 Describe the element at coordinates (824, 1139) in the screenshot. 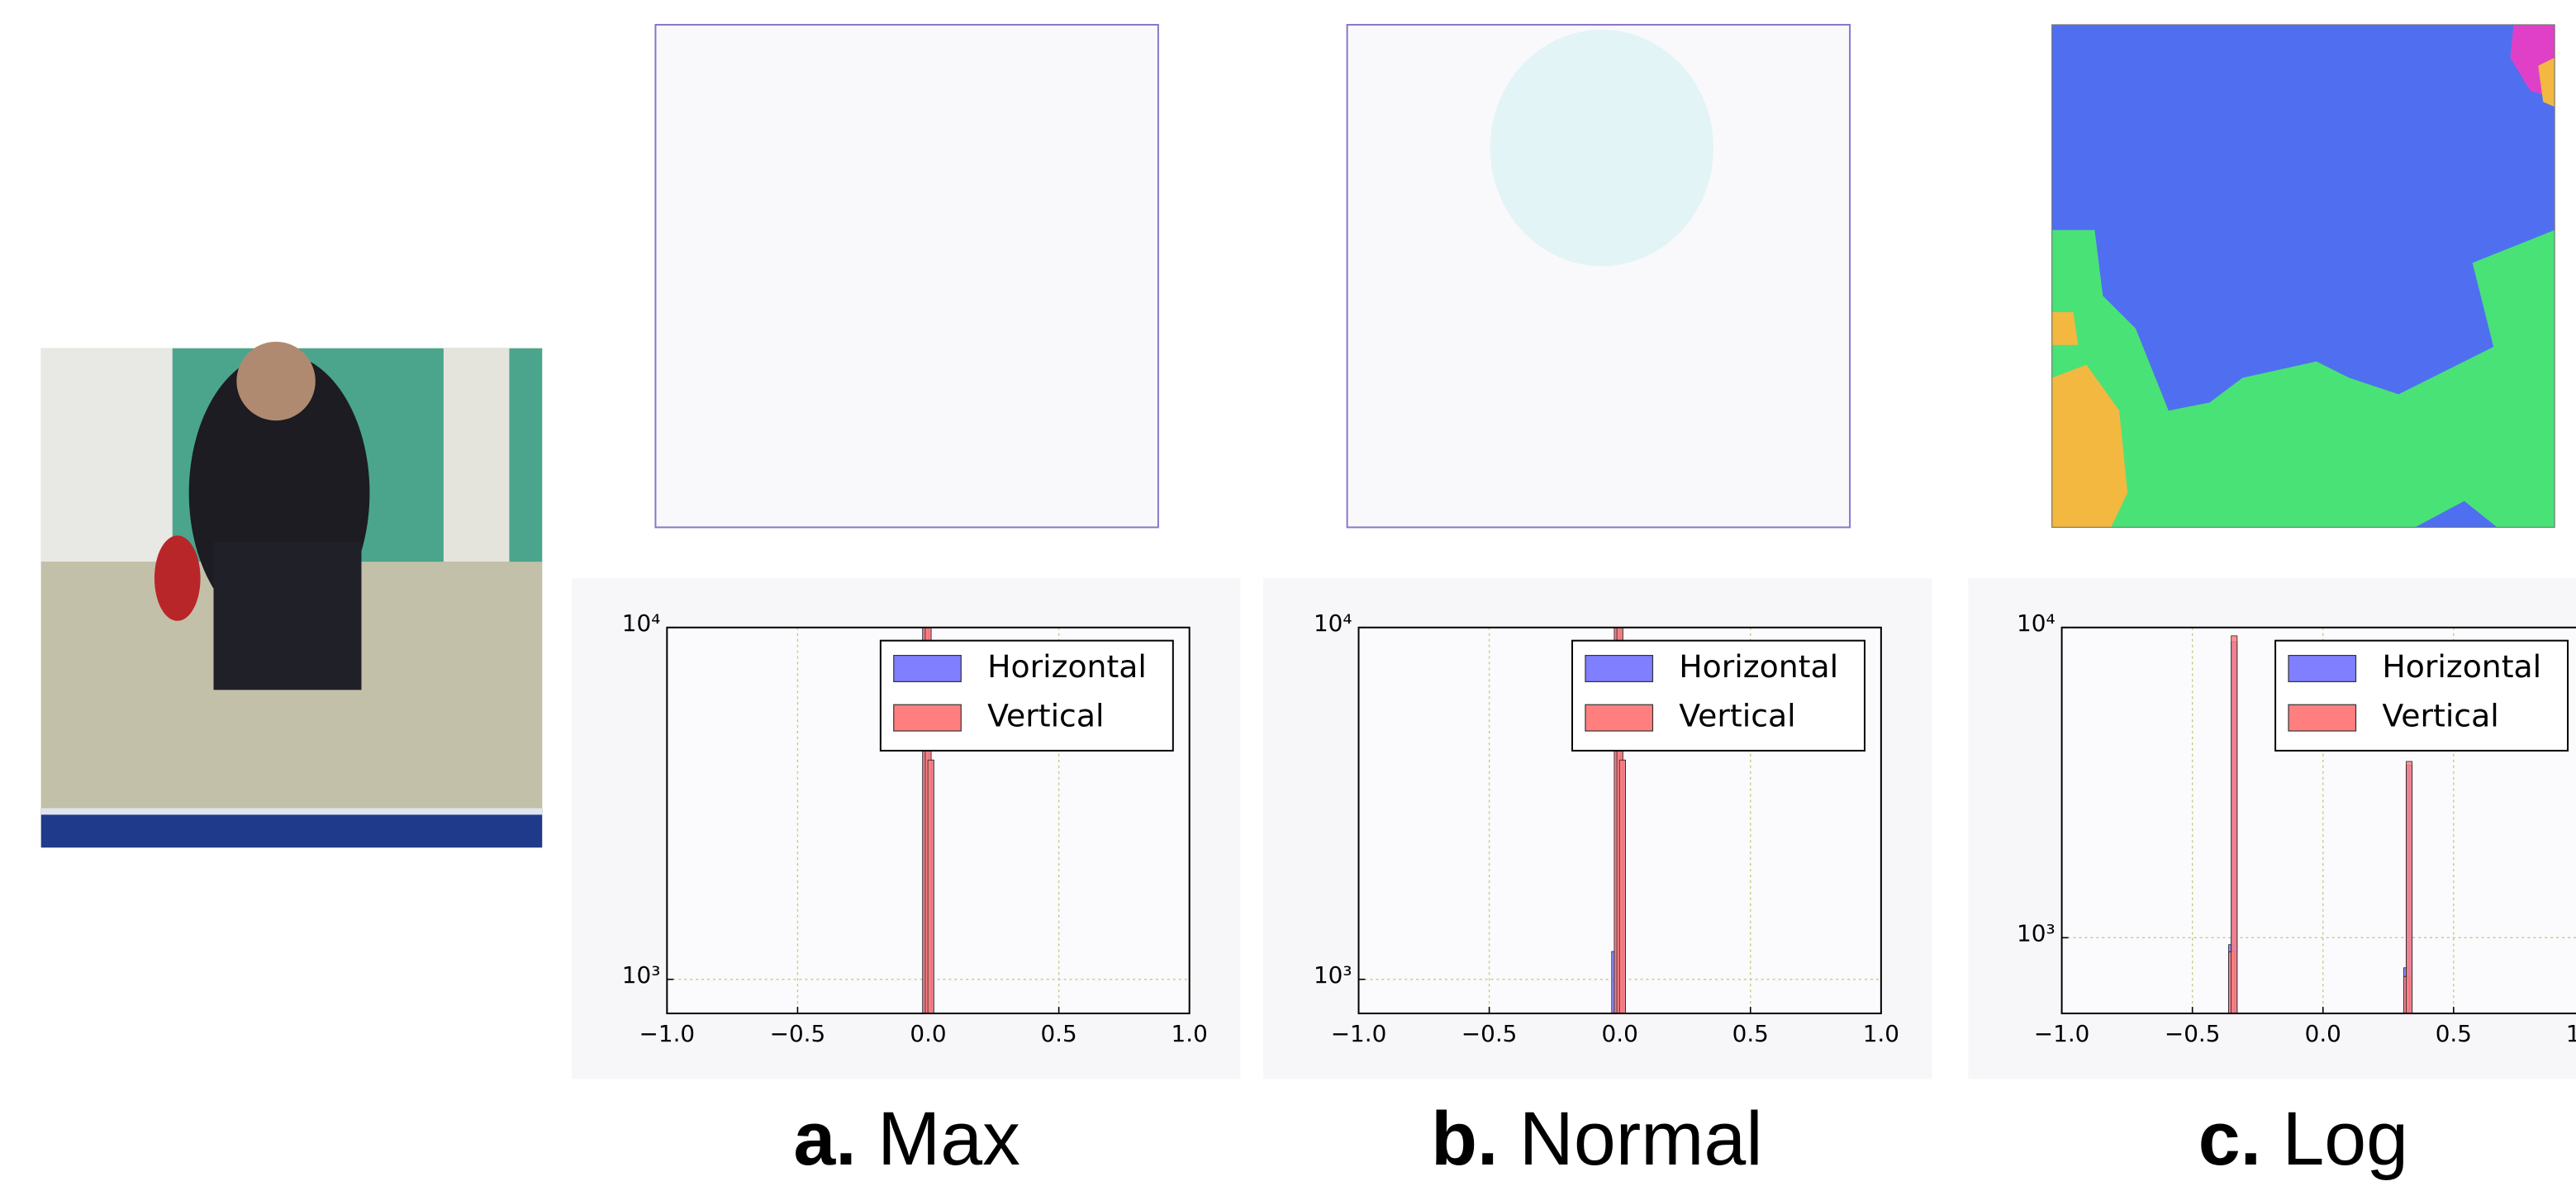

I see `caption-letter: a.` at that location.